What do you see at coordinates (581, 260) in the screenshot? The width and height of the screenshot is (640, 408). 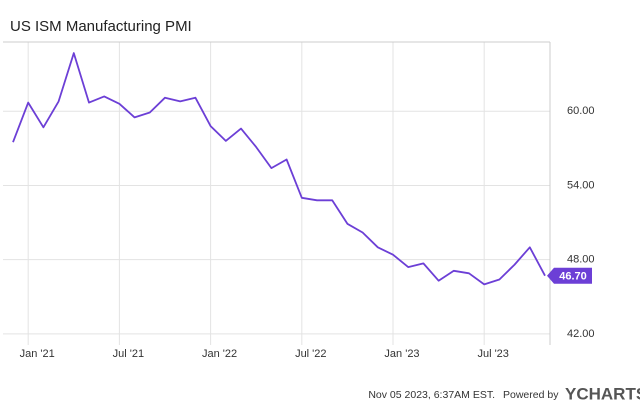 I see `y-tick-label: 48.00` at bounding box center [581, 260].